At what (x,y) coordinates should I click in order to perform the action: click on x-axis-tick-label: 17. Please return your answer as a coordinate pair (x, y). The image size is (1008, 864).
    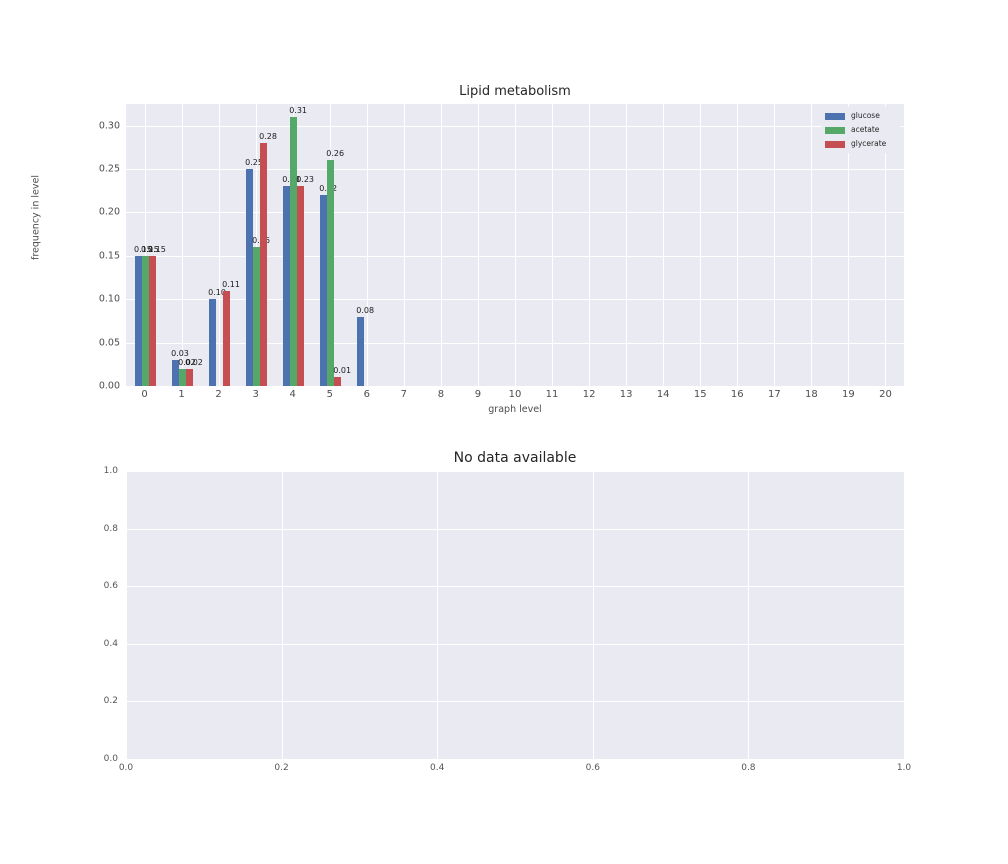
    Looking at the image, I should click on (774, 394).